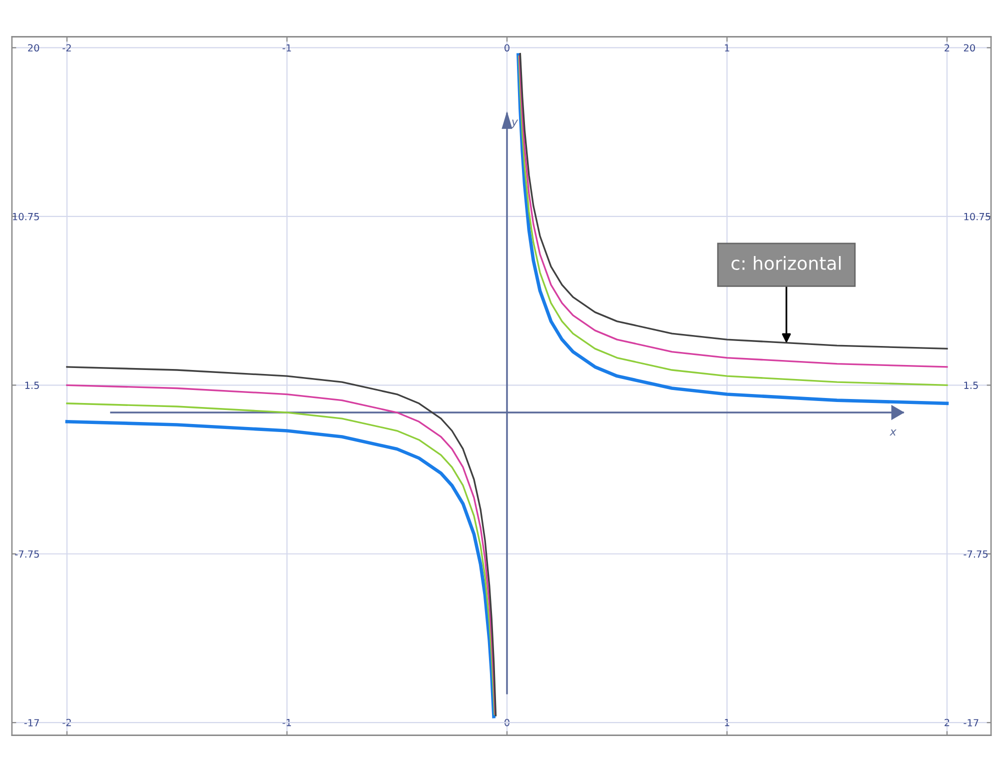 This screenshot has height=766, width=997. Describe the element at coordinates (969, 48) in the screenshot. I see `y2-tick-label: 20` at that location.